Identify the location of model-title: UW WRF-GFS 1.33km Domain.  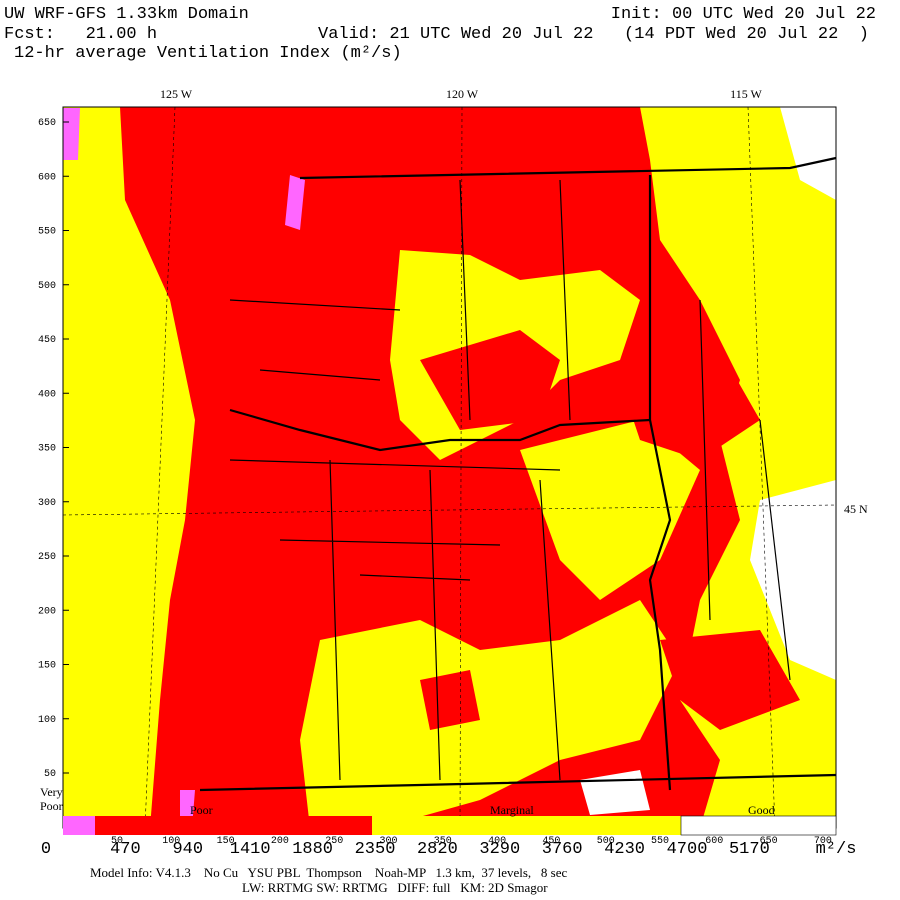
(126, 14).